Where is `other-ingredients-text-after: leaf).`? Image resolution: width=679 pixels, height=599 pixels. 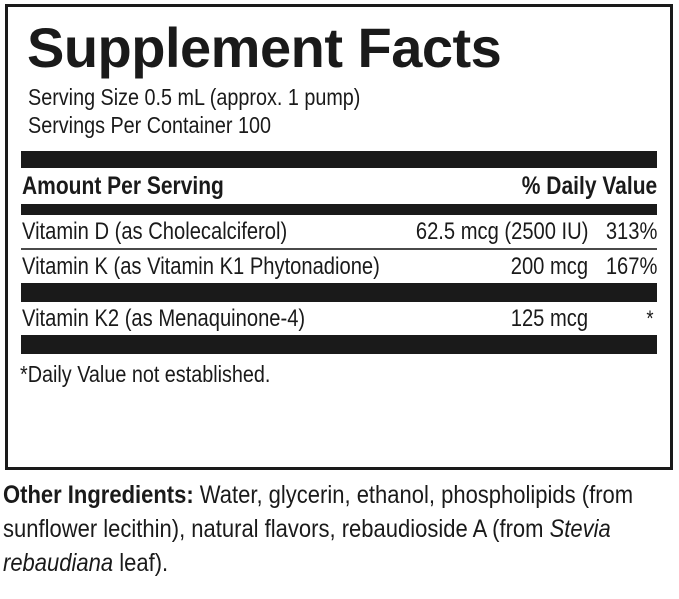 other-ingredients-text-after: leaf). is located at coordinates (141, 563).